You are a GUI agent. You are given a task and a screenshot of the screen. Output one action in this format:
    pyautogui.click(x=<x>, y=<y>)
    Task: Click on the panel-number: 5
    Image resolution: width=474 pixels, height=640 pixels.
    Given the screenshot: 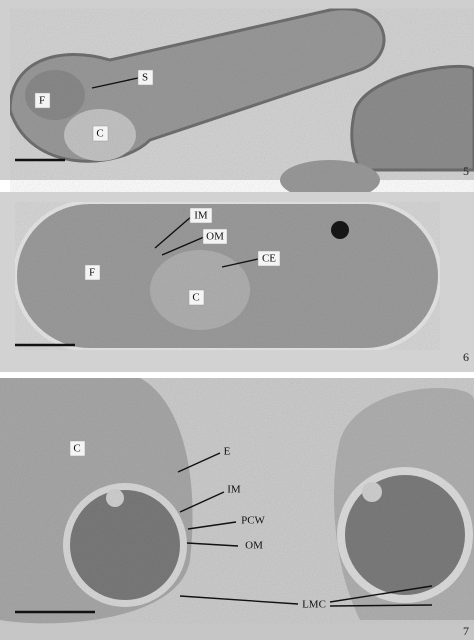 What is the action you would take?
    pyautogui.click(x=466, y=171)
    